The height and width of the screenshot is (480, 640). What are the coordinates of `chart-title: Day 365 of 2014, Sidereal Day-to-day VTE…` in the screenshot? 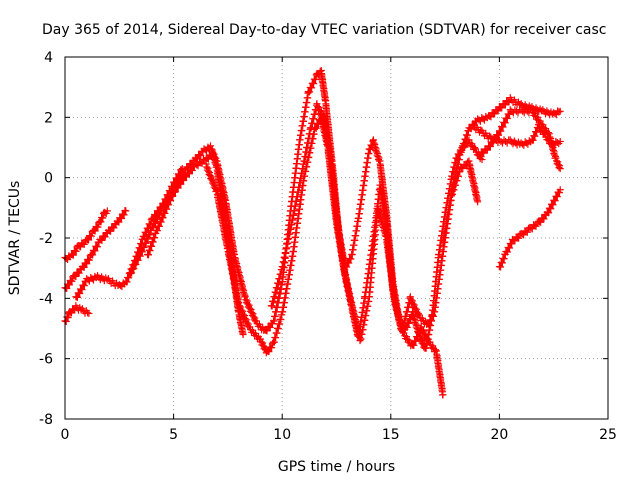 It's located at (324, 30).